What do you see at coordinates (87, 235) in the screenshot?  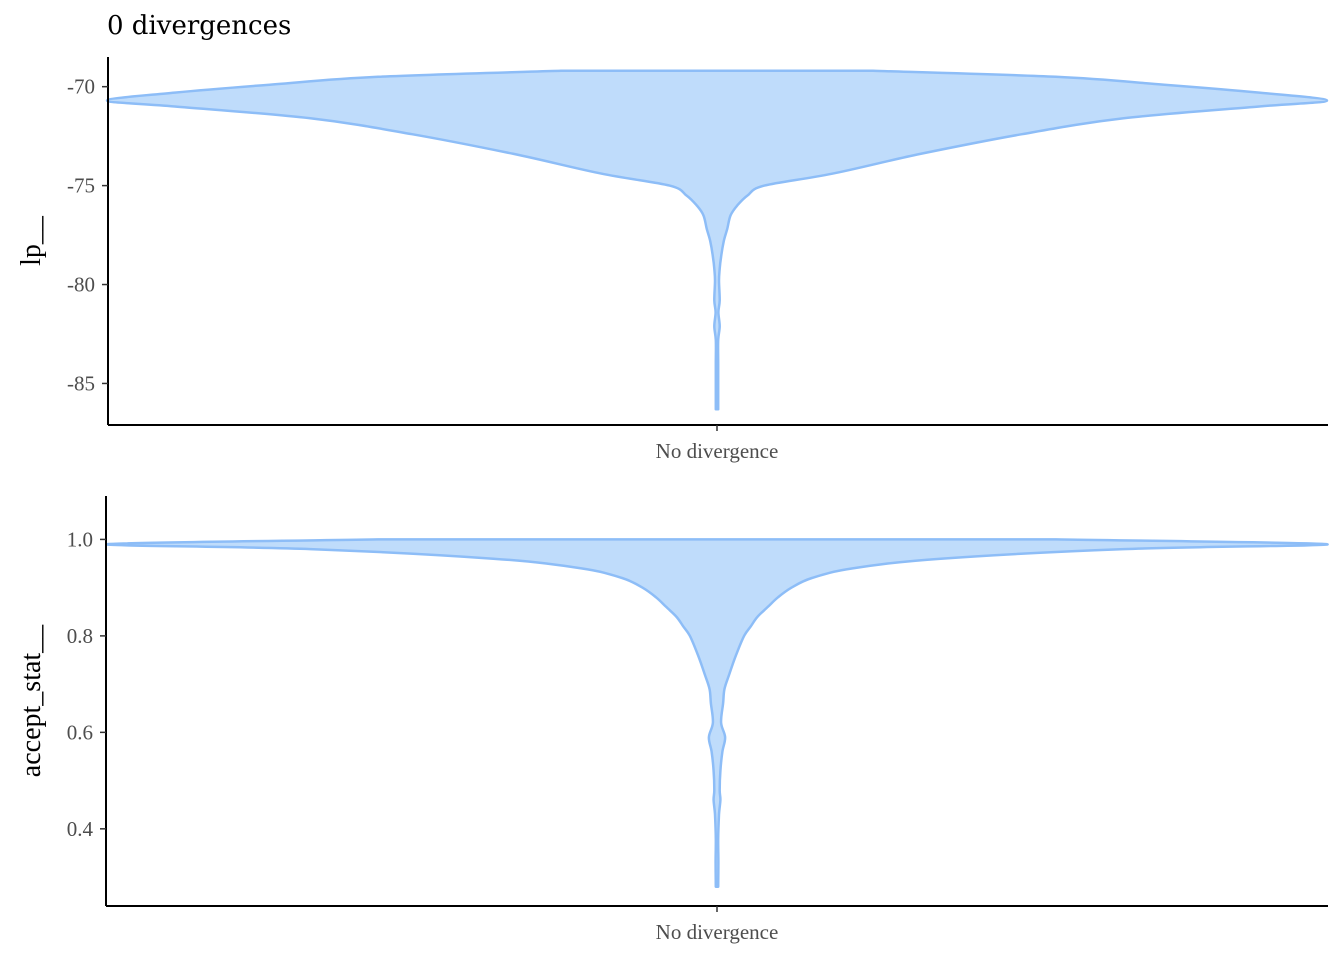 I see `lp-y-ticks: -70 -75 -80 -85` at bounding box center [87, 235].